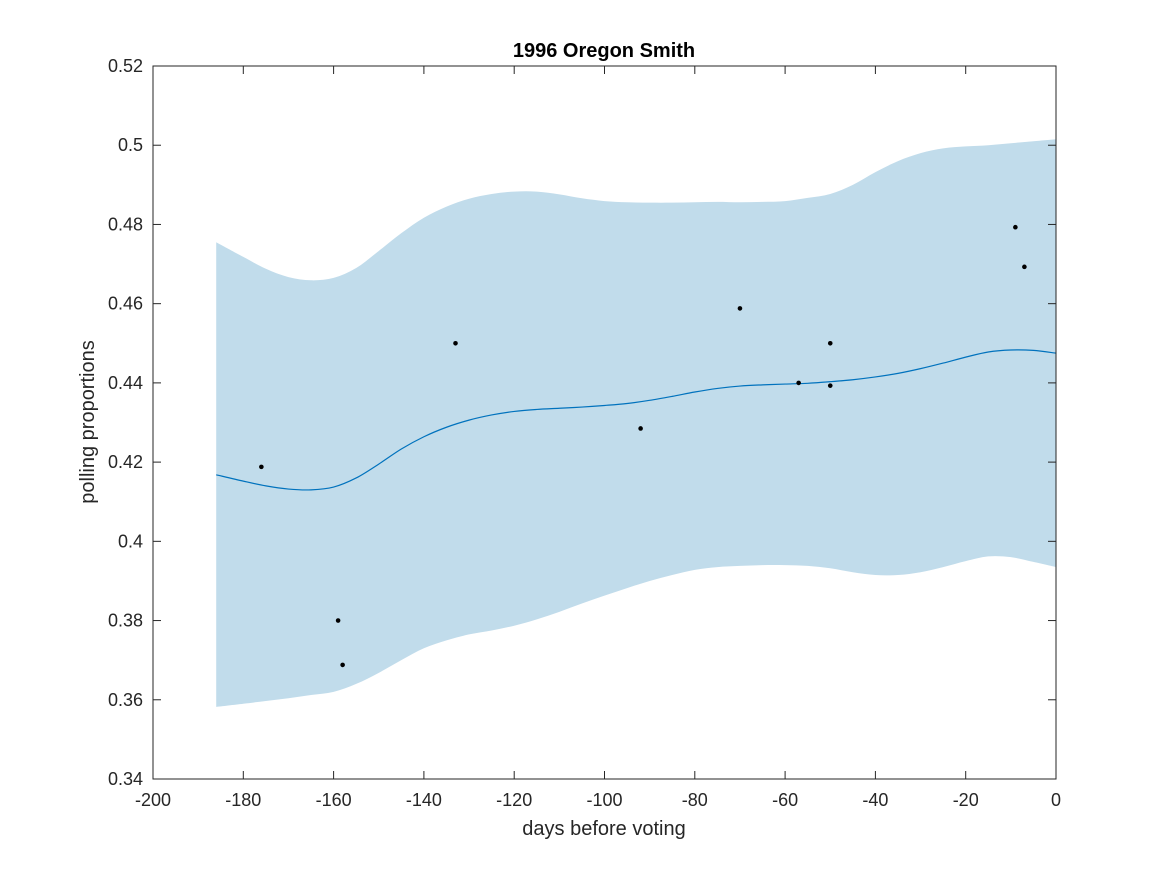 The width and height of the screenshot is (1167, 875). Describe the element at coordinates (695, 800) in the screenshot. I see `x-tick-label: -80` at that location.